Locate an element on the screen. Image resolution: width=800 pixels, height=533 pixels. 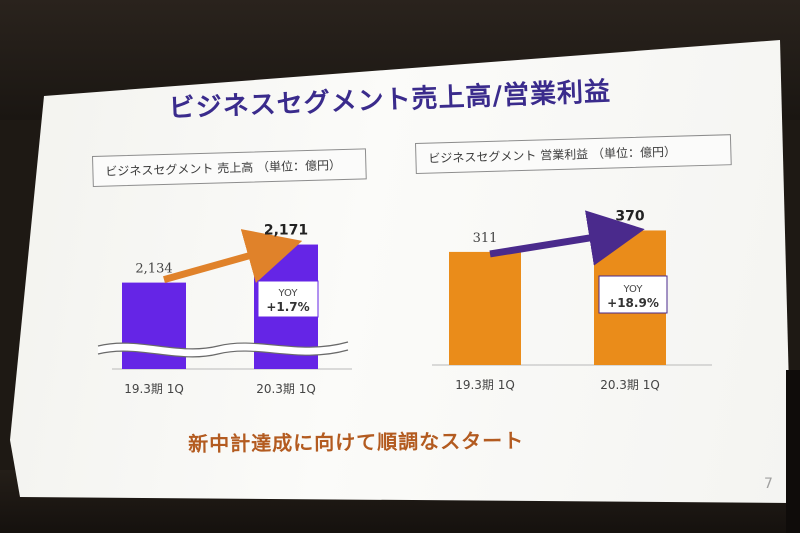
axis-break-line-top is located at coordinates (223, 345).